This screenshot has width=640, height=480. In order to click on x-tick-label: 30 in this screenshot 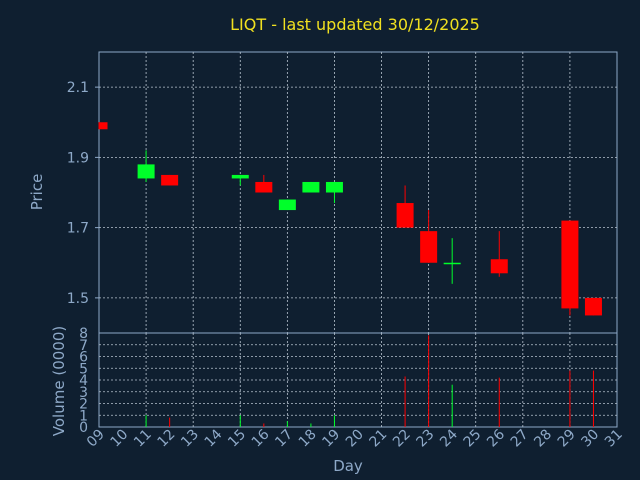, I will do `click(590, 439)`.